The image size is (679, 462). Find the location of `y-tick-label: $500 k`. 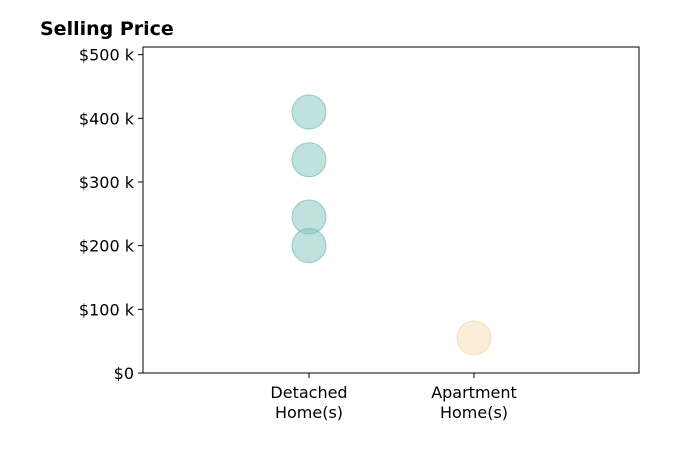

y-tick-label: $500 k is located at coordinates (107, 55).